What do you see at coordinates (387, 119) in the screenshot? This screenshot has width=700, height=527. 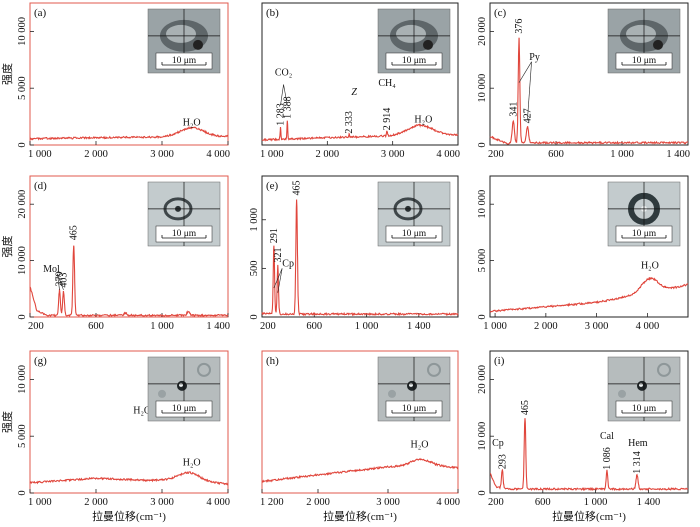 I see `peak-label: 2 914` at bounding box center [387, 119].